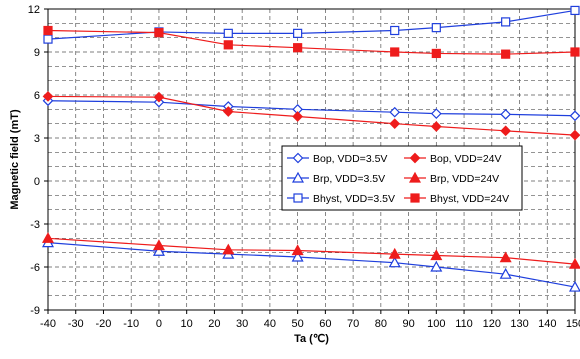 The height and width of the screenshot is (359, 580). Describe the element at coordinates (464, 179) in the screenshot. I see `legend-label: Brp, VDD=24V` at that location.